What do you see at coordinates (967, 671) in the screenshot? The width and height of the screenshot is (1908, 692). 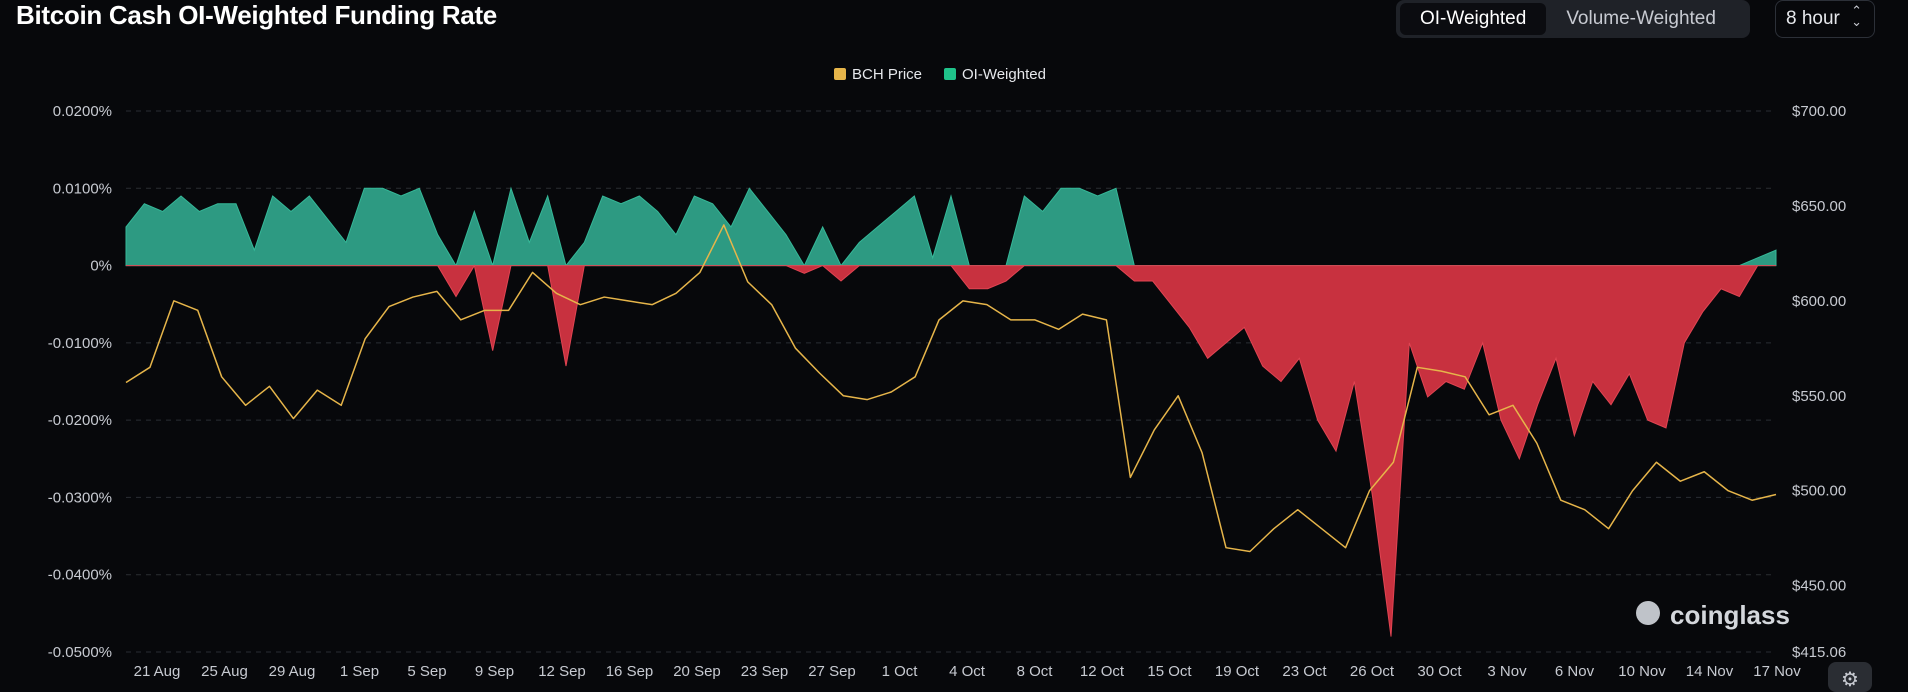 I see `x-tick-label: 4 Oct` at bounding box center [967, 671].